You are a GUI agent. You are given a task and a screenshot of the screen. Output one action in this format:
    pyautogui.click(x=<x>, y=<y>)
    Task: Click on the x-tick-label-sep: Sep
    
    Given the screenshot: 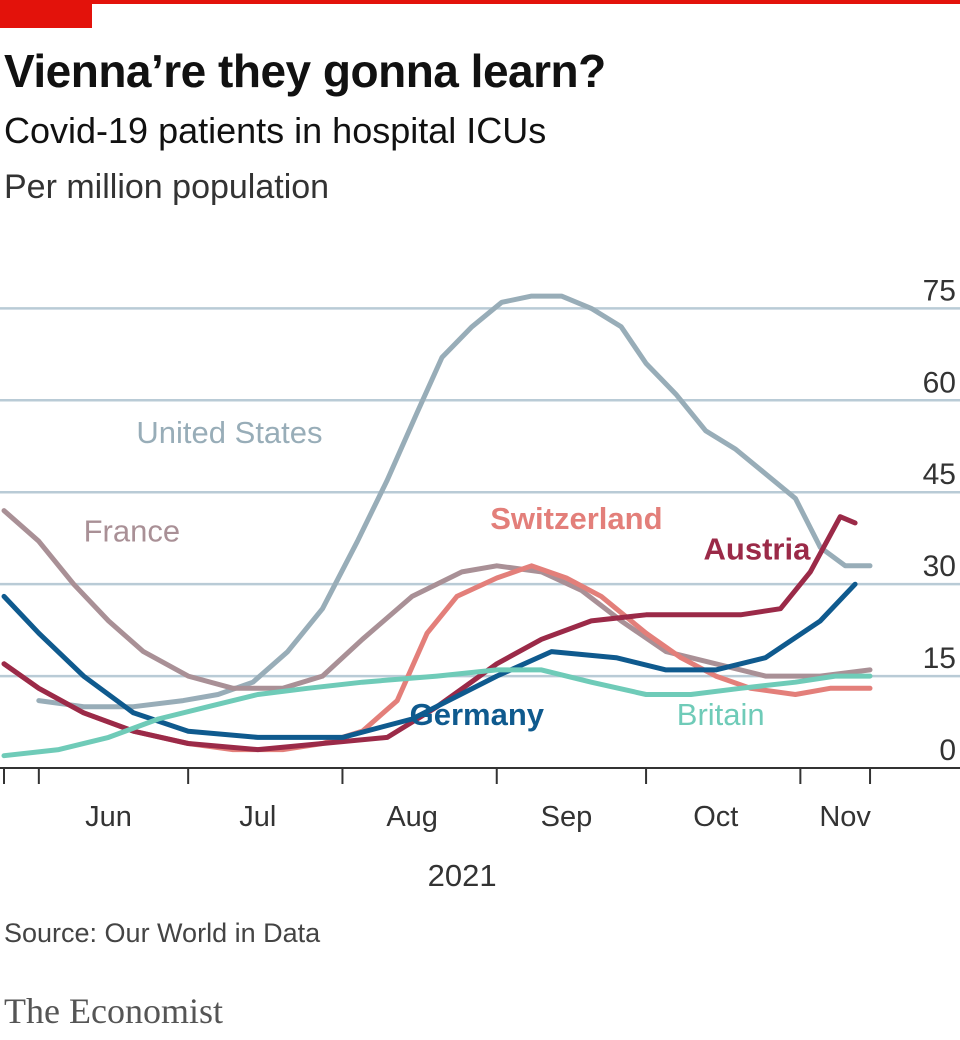 What is the action you would take?
    pyautogui.click(x=567, y=817)
    